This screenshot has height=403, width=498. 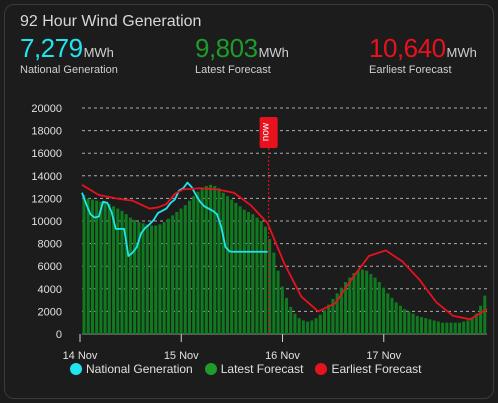 I want to click on national-unit: MWh, so click(x=98, y=52).